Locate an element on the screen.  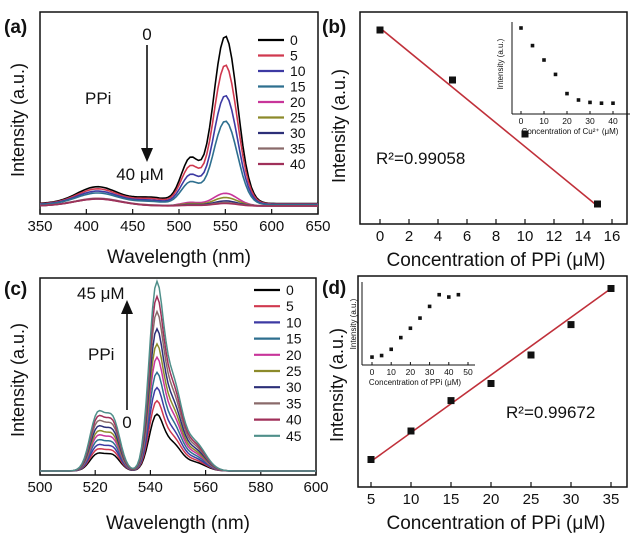
legend-label: 25 is located at coordinates (298, 118).